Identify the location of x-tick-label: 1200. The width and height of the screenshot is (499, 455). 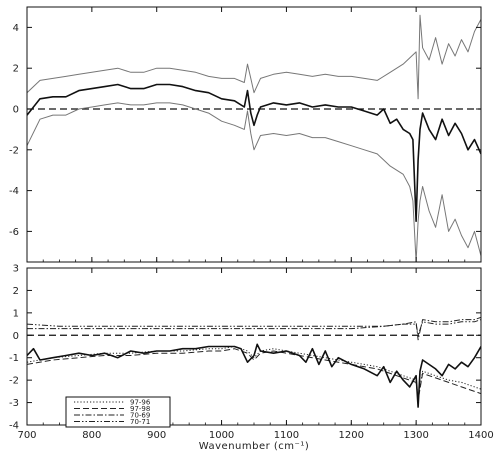
(351, 435).